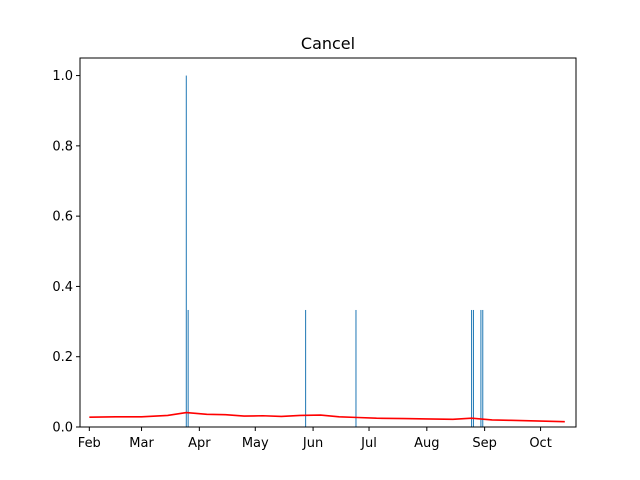 The image size is (640, 480). I want to click on rolling-average-line, so click(327, 417).